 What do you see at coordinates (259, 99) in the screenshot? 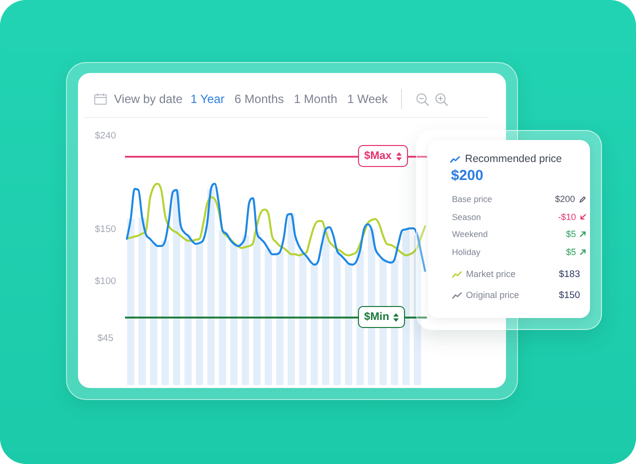
I see `category-label: 6 Months` at bounding box center [259, 99].